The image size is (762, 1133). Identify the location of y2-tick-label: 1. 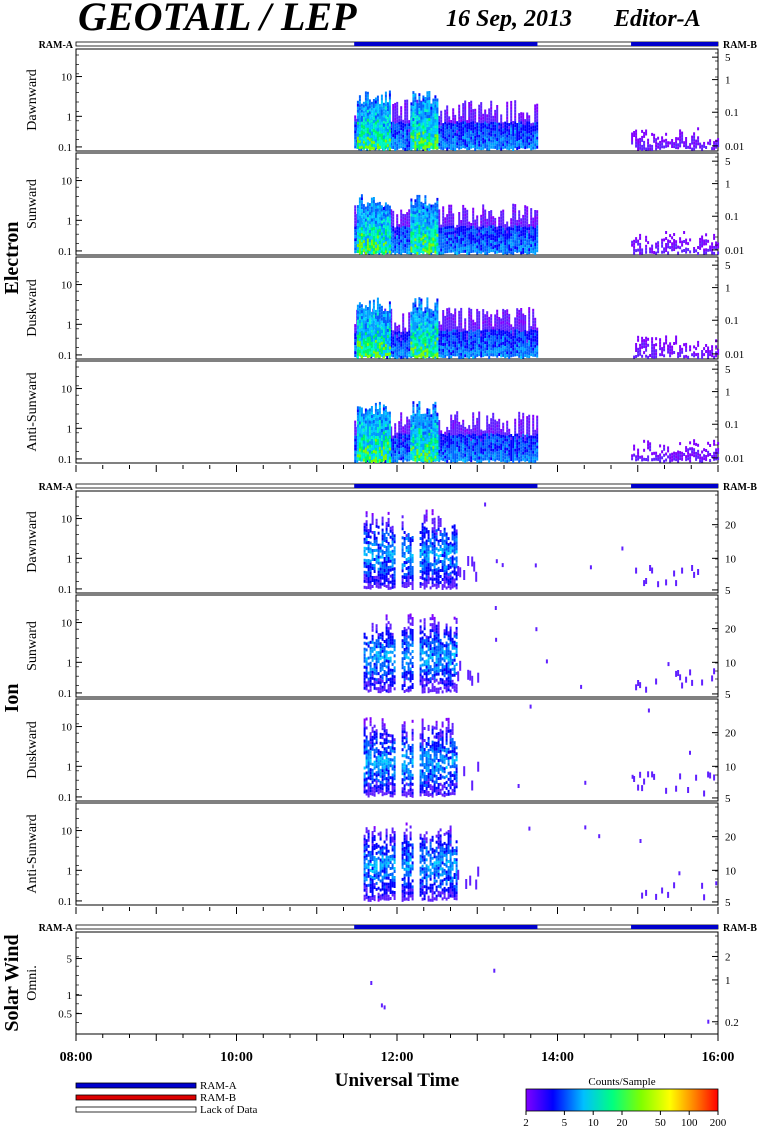
(728, 185).